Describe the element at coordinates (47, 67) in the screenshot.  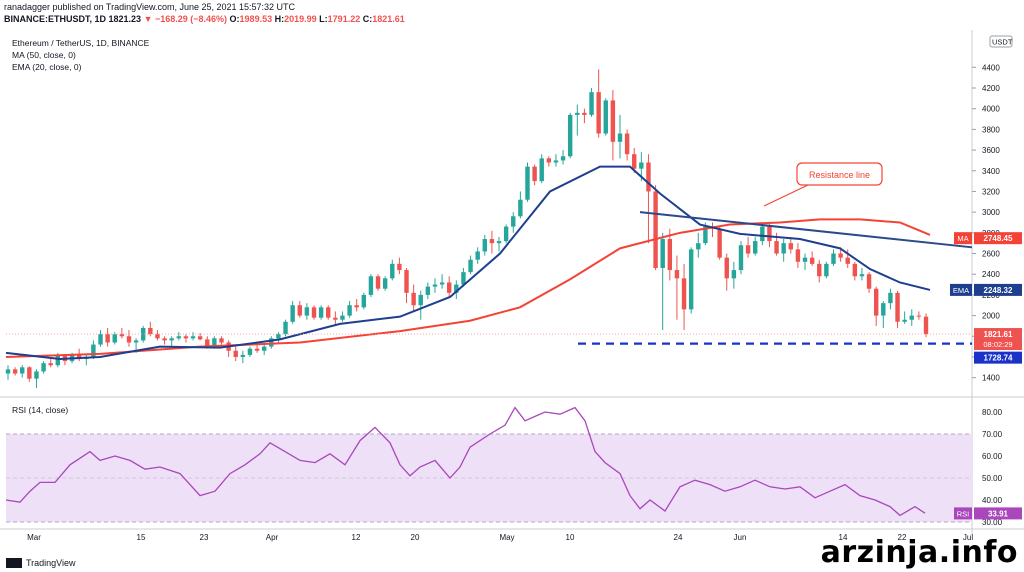
I see `ema-legend: EMA (20, close, 0)` at that location.